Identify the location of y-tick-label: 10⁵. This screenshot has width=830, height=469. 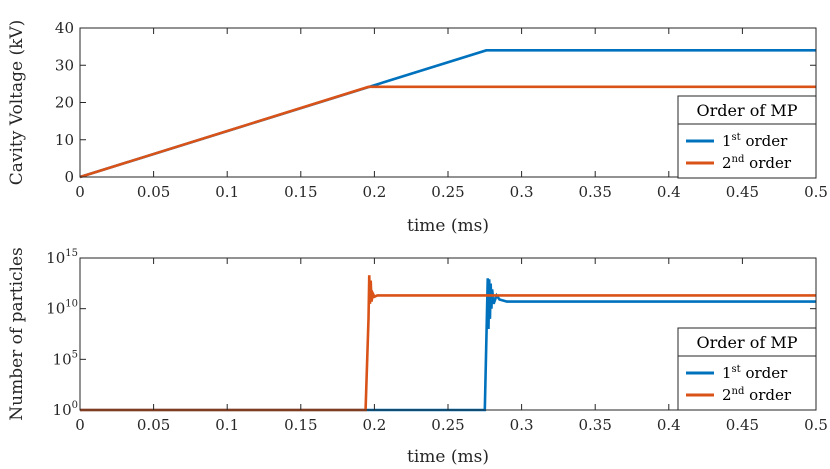
(65, 358).